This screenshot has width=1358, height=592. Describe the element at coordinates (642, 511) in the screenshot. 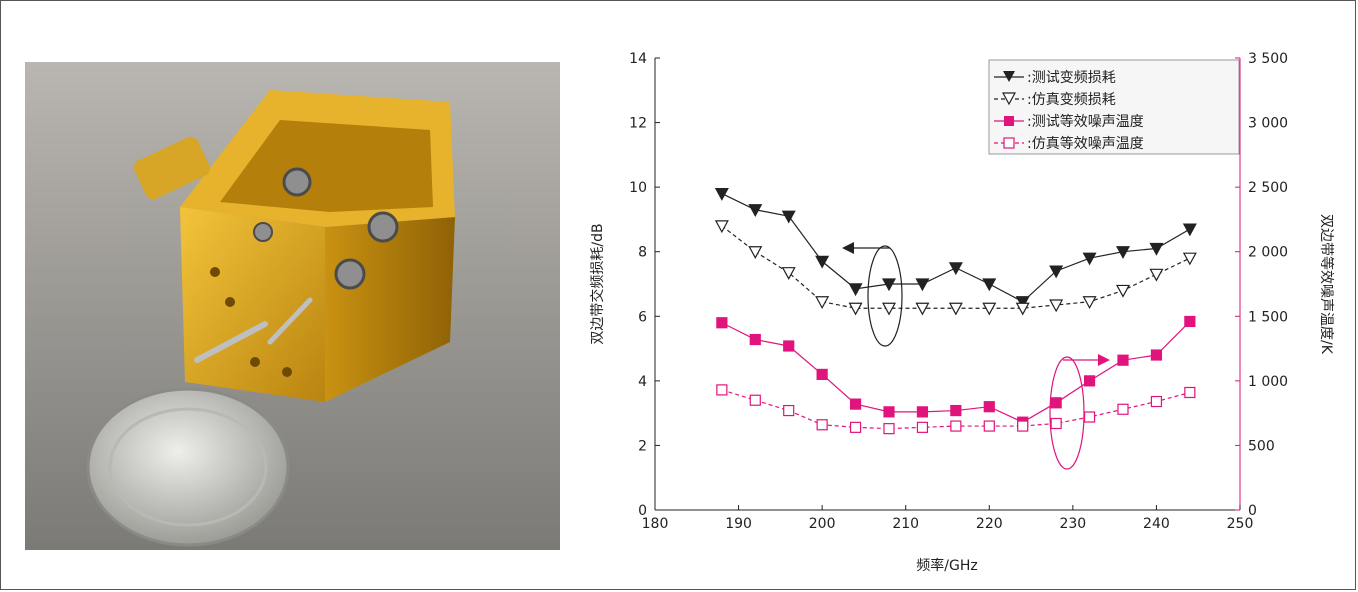

I see `left-y-tick-label: 0` at that location.